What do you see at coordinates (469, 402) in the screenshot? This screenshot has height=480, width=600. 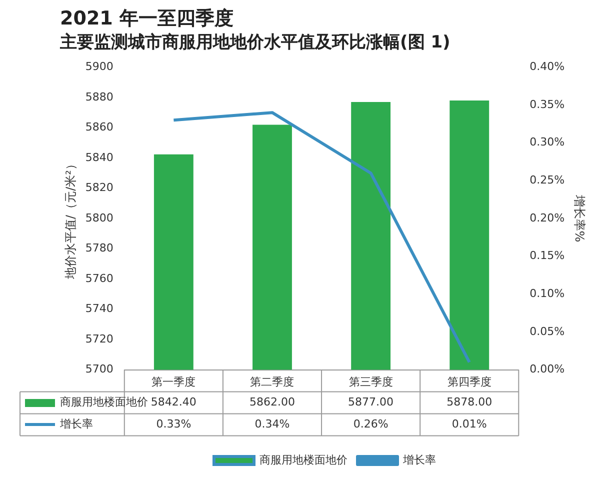 I see `data-label: 5878.00` at bounding box center [469, 402].